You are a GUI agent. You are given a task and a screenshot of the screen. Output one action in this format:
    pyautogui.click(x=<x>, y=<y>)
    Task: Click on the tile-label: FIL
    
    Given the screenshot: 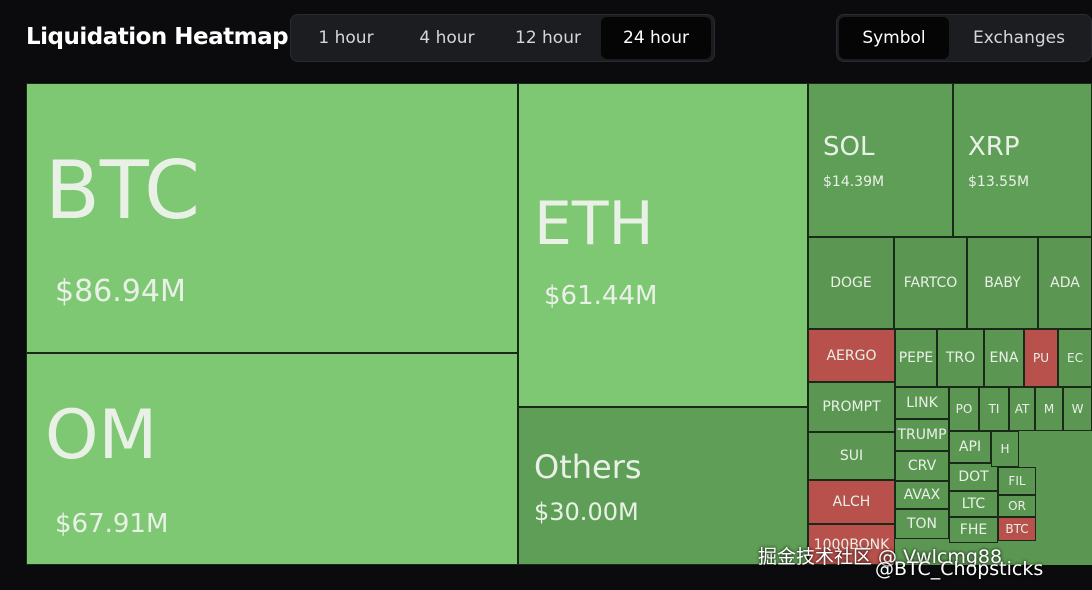 What is the action you would take?
    pyautogui.click(x=1017, y=481)
    